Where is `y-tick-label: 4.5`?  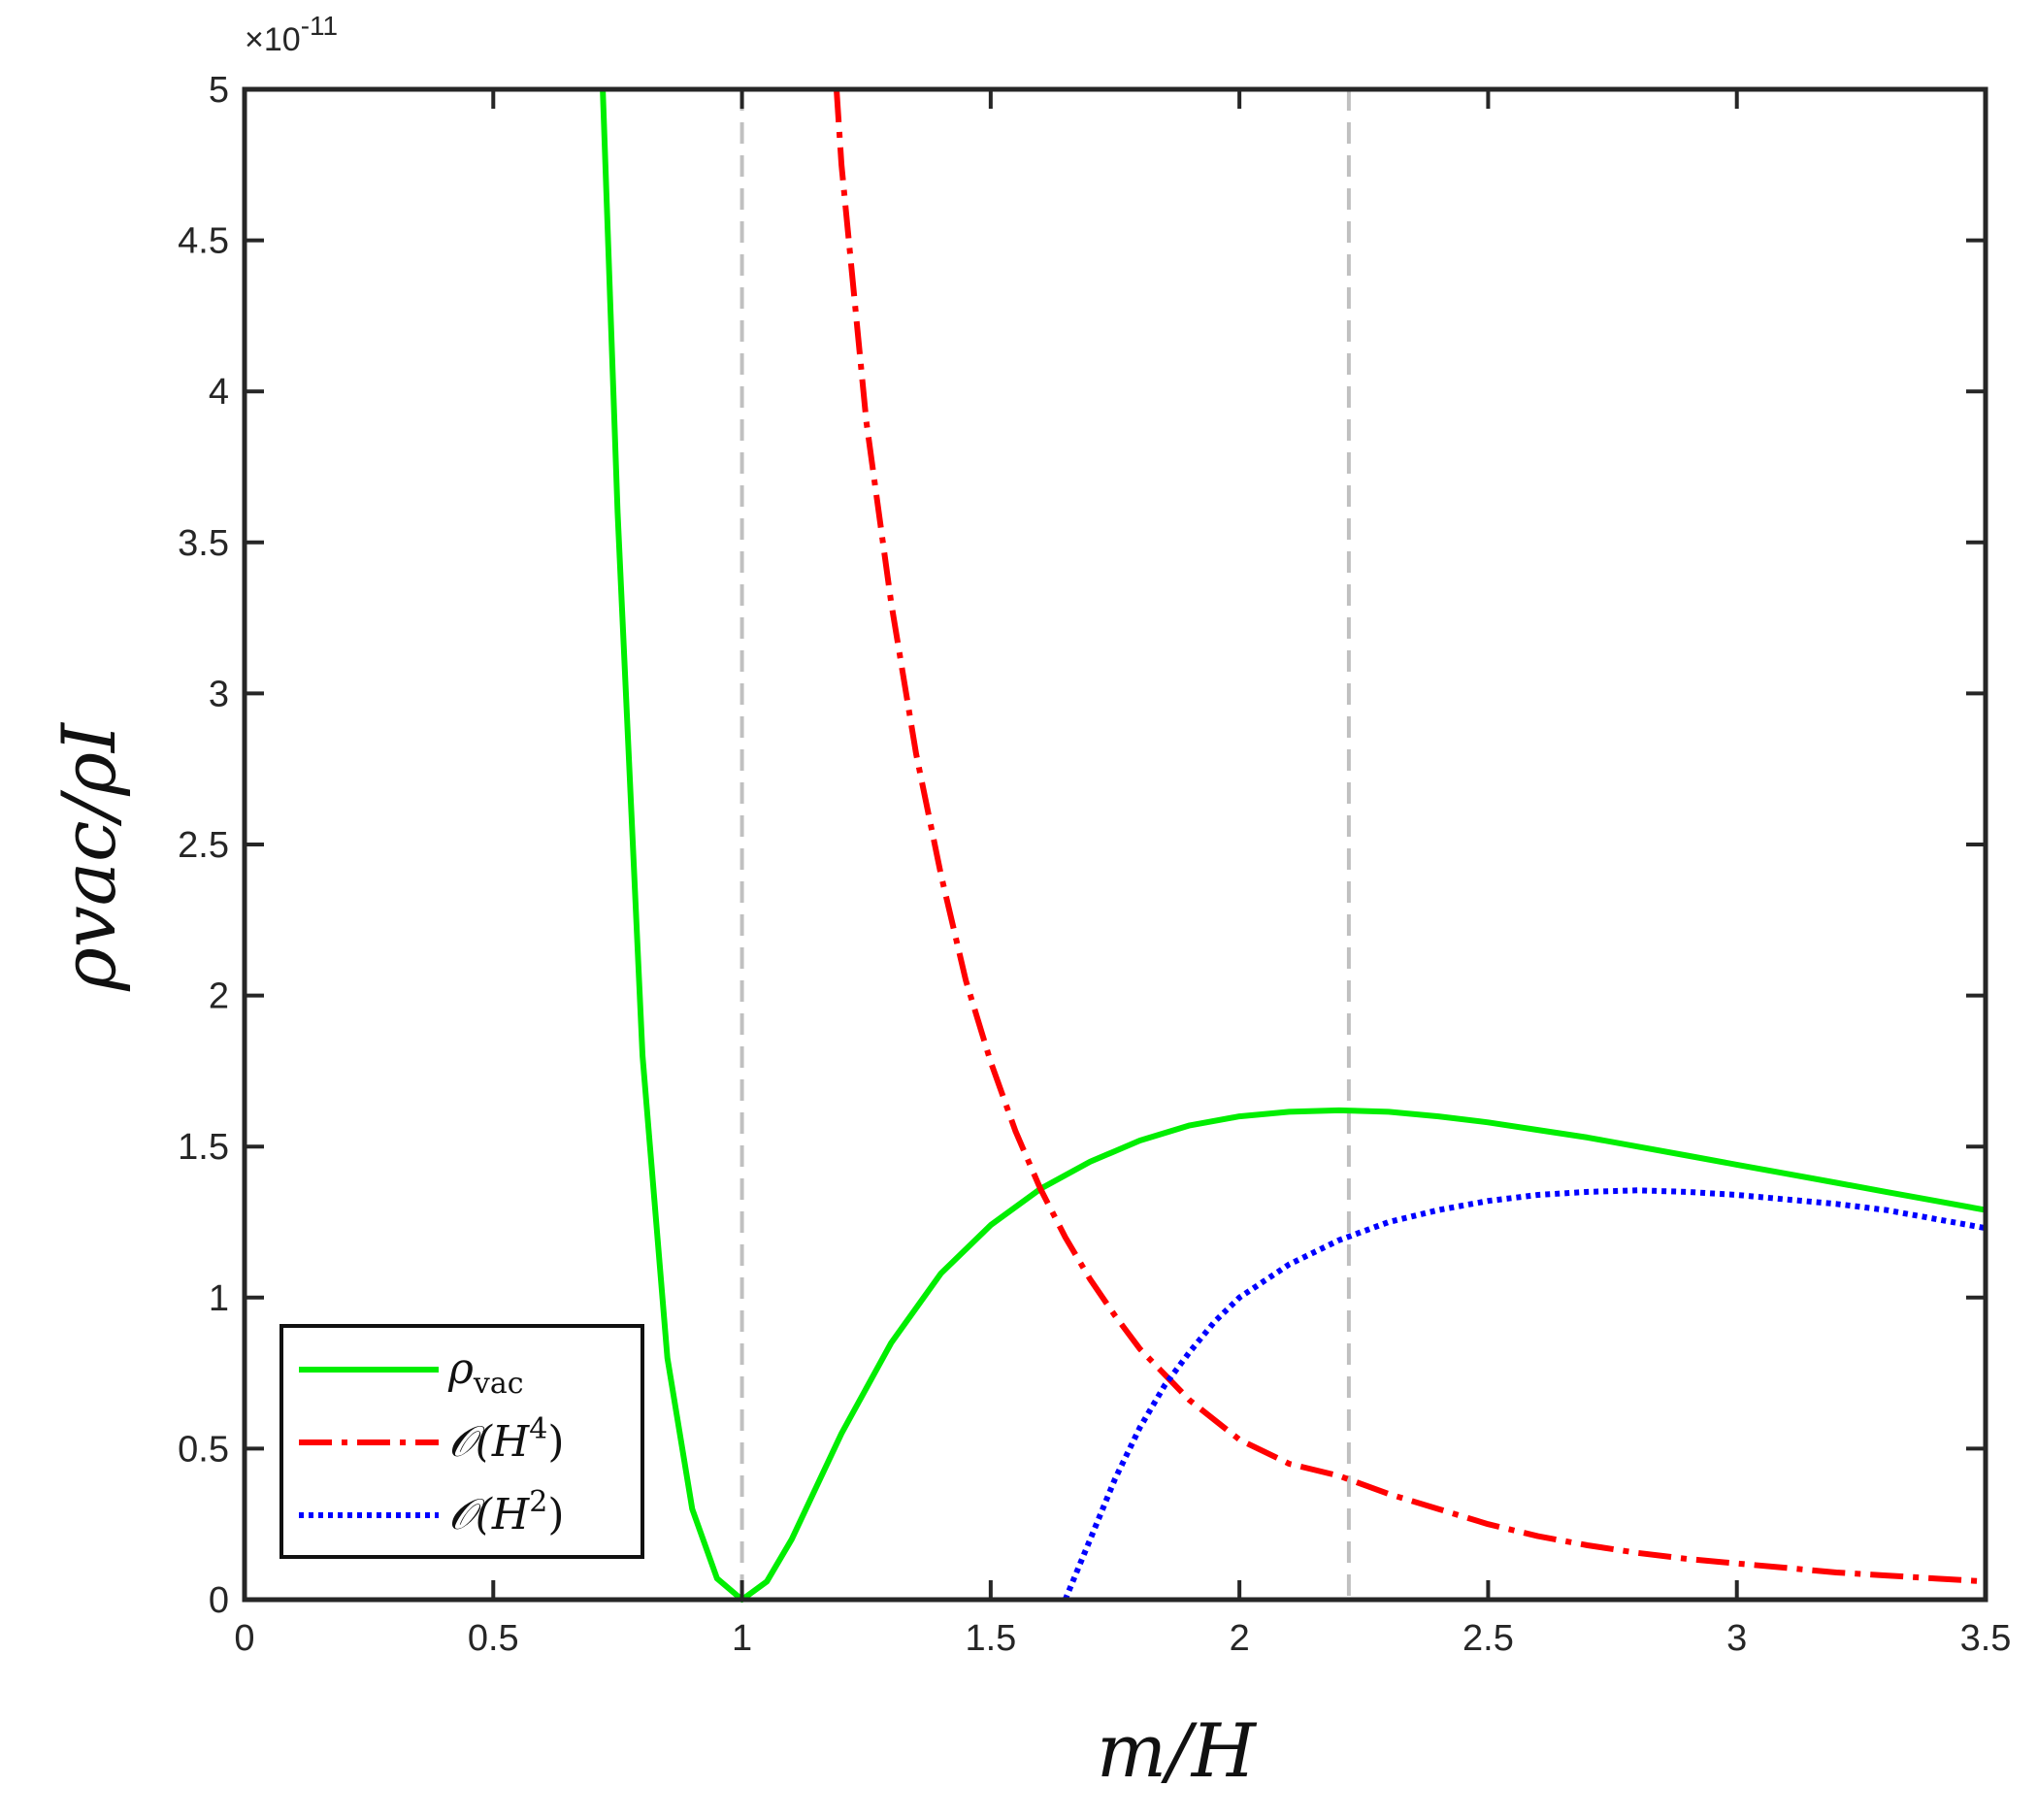 y-tick-label: 4.5 is located at coordinates (203, 241).